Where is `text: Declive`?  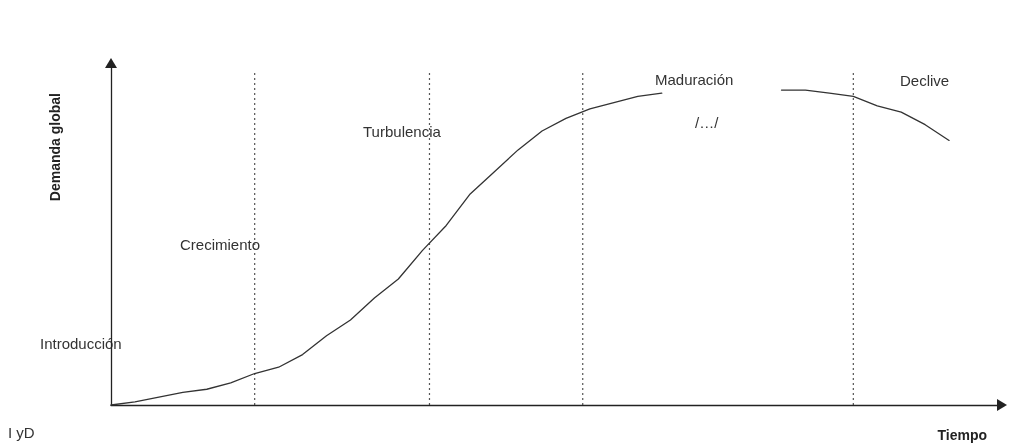 text: Declive is located at coordinates (925, 80).